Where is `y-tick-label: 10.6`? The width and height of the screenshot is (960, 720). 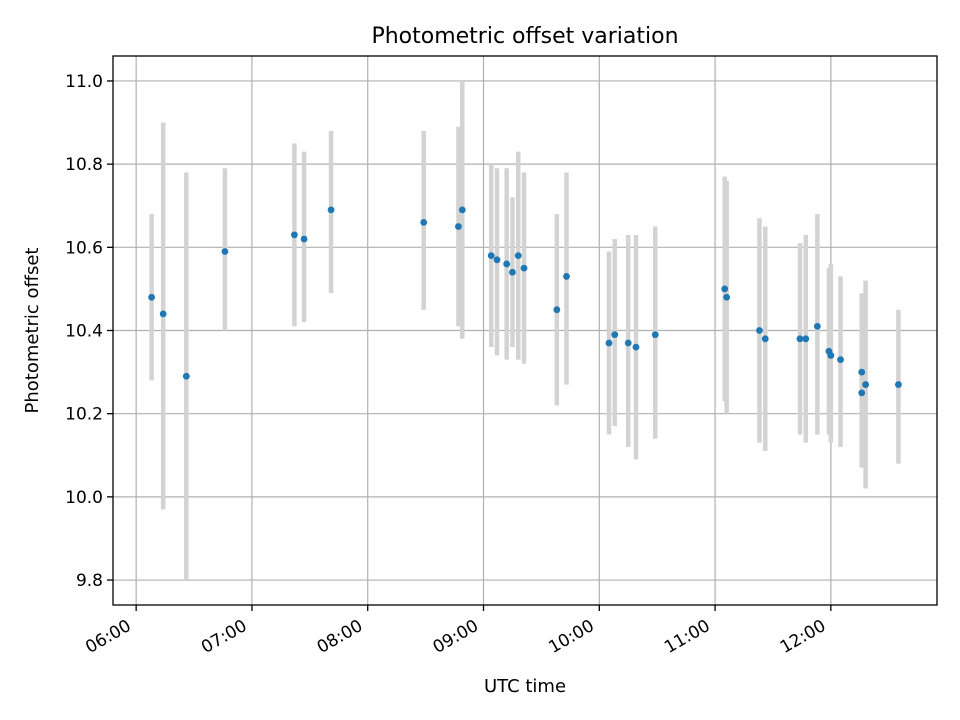
y-tick-label: 10.6 is located at coordinates (84, 248).